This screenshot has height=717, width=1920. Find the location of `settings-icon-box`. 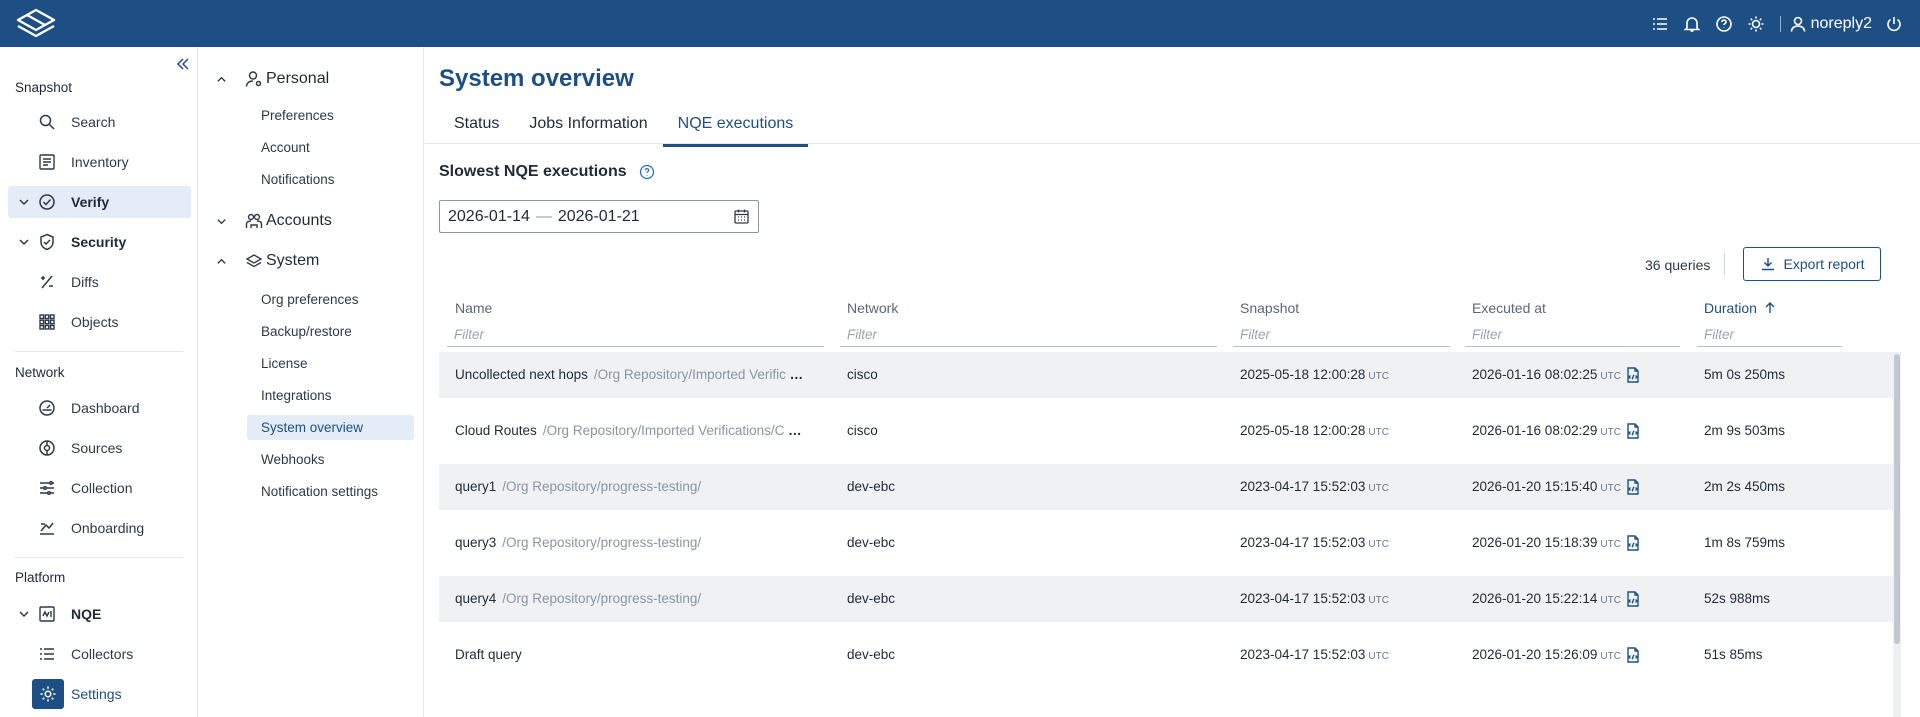

settings-icon-box is located at coordinates (48, 694).